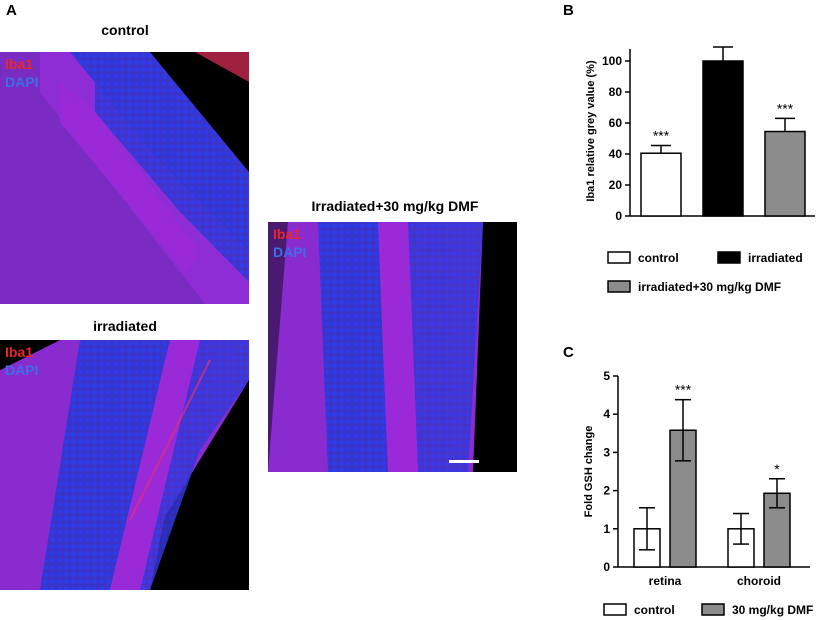  Describe the element at coordinates (606, 529) in the screenshot. I see `y-tick-label: 1` at that location.